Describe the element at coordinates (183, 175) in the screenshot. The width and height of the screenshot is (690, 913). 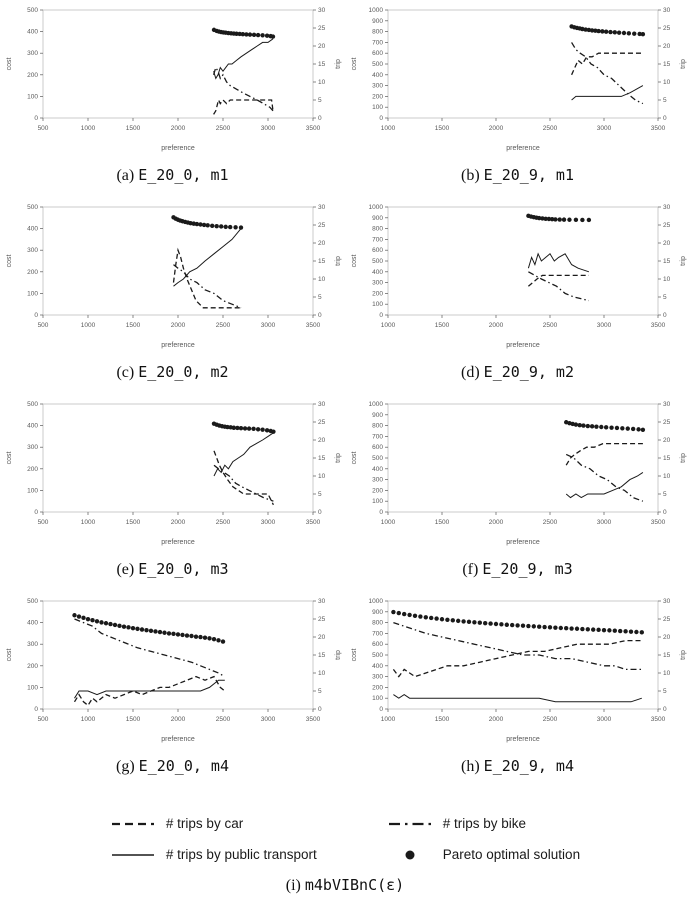
I see `caption-code: E_20_0, m1` at that location.